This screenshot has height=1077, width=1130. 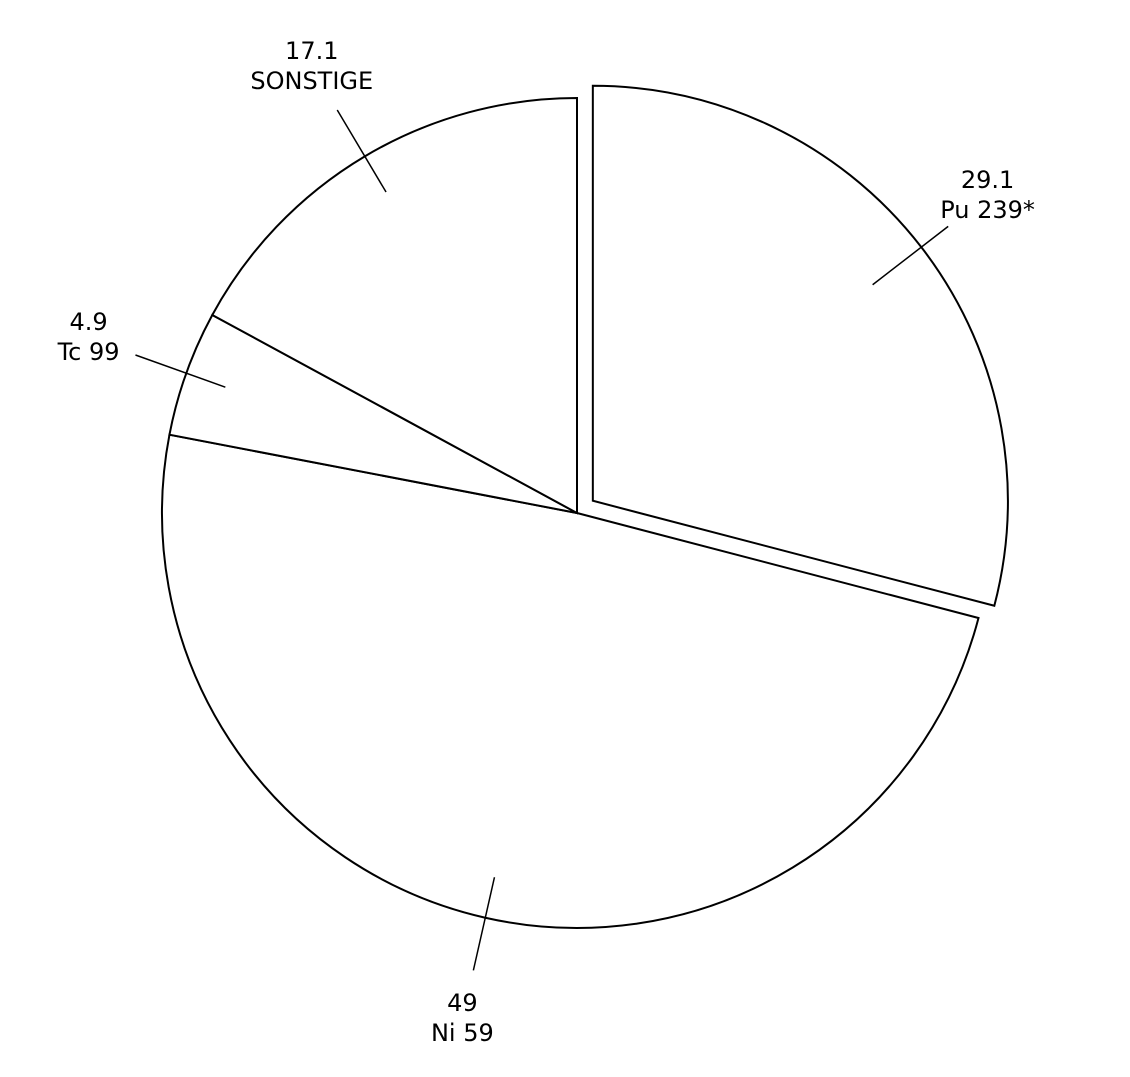 What do you see at coordinates (987, 180) in the screenshot?
I see `value-label: 29.1` at bounding box center [987, 180].